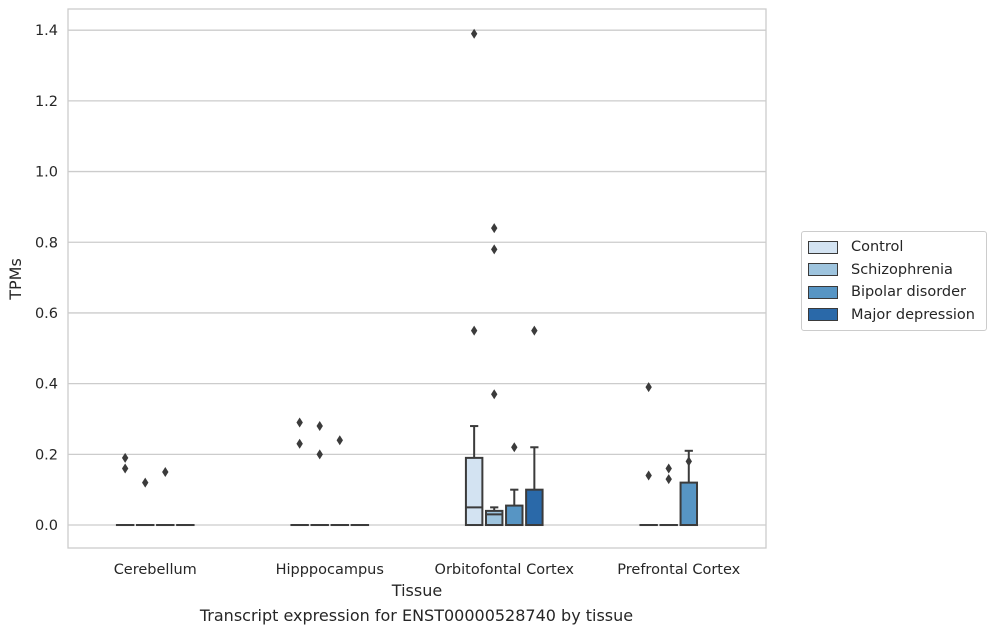 The height and width of the screenshot is (634, 997). What do you see at coordinates (913, 314) in the screenshot?
I see `legend-label: Major depression` at bounding box center [913, 314].